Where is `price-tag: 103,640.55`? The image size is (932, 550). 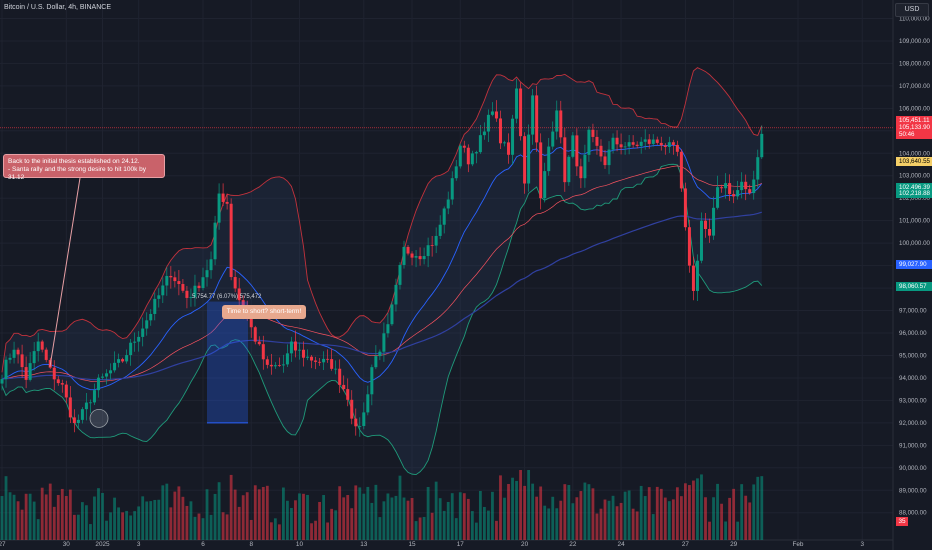 price-tag: 103,640.55 is located at coordinates (914, 161).